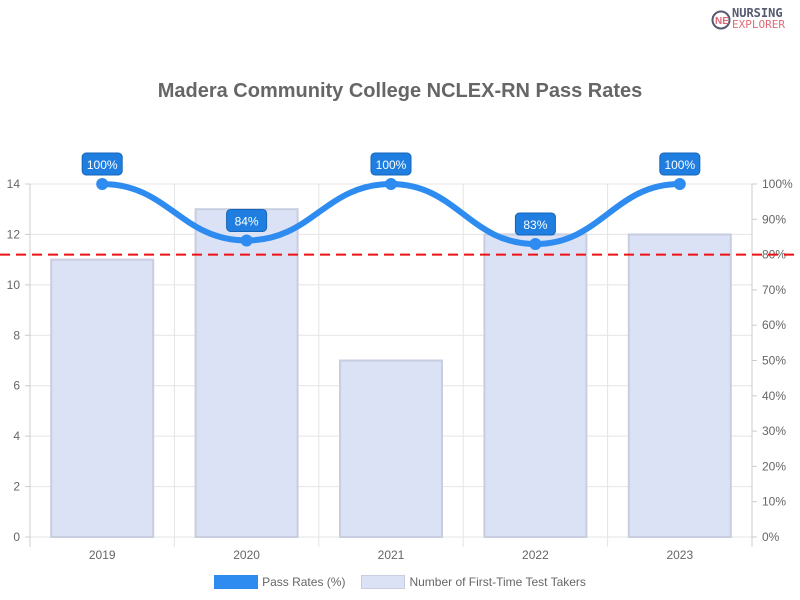 Image resolution: width=800 pixels, height=600 pixels. What do you see at coordinates (771, 537) in the screenshot?
I see `right-tick-label: 0%` at bounding box center [771, 537].